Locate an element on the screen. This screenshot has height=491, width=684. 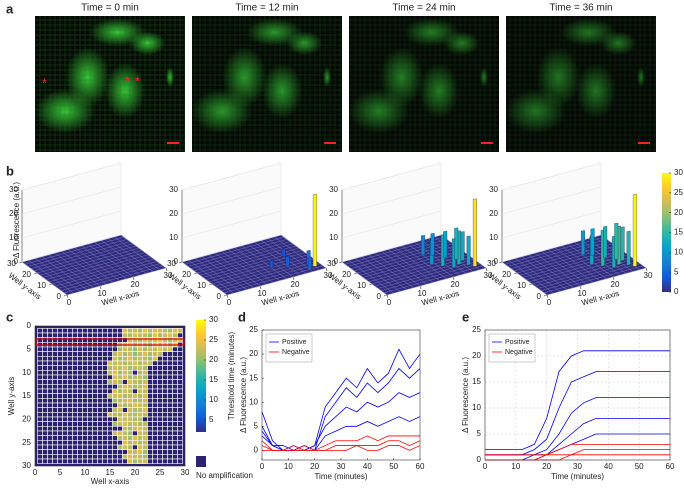
y-tick-label: 20 is located at coordinates (476, 355).